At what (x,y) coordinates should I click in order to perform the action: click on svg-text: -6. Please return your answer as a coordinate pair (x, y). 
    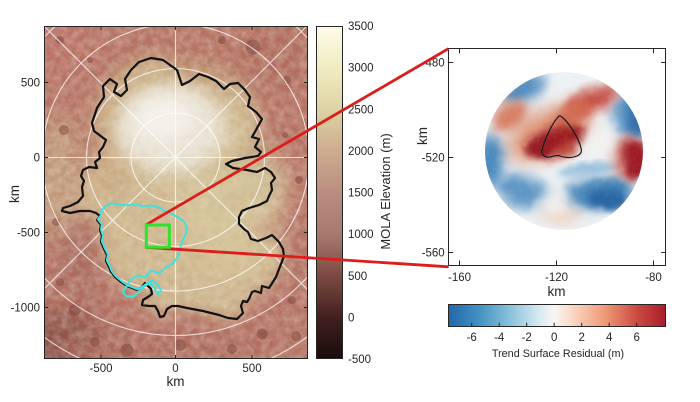
    Looking at the image, I should click on (472, 338).